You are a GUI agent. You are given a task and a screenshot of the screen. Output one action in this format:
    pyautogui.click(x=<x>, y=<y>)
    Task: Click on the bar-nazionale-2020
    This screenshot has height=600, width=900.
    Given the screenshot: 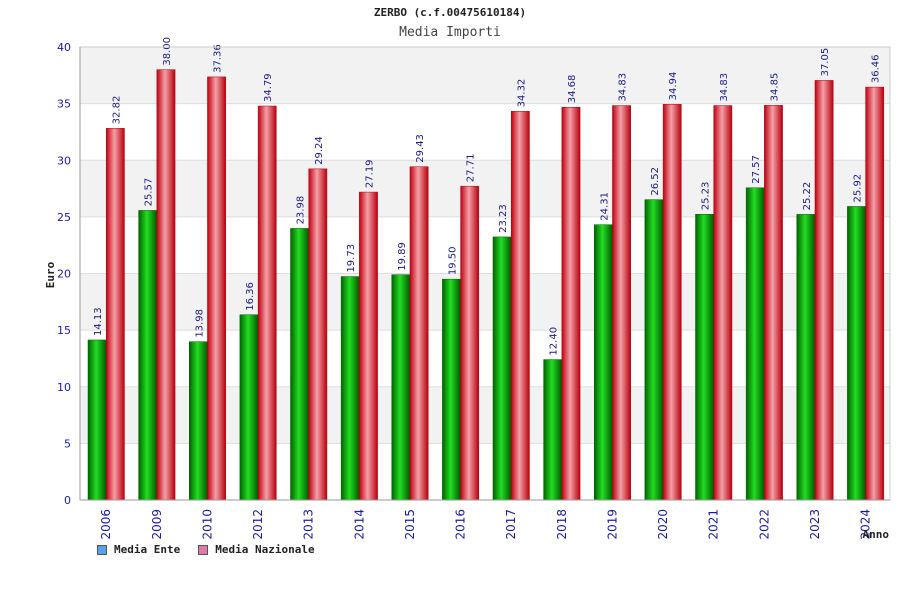 What is the action you would take?
    pyautogui.click(x=672, y=302)
    